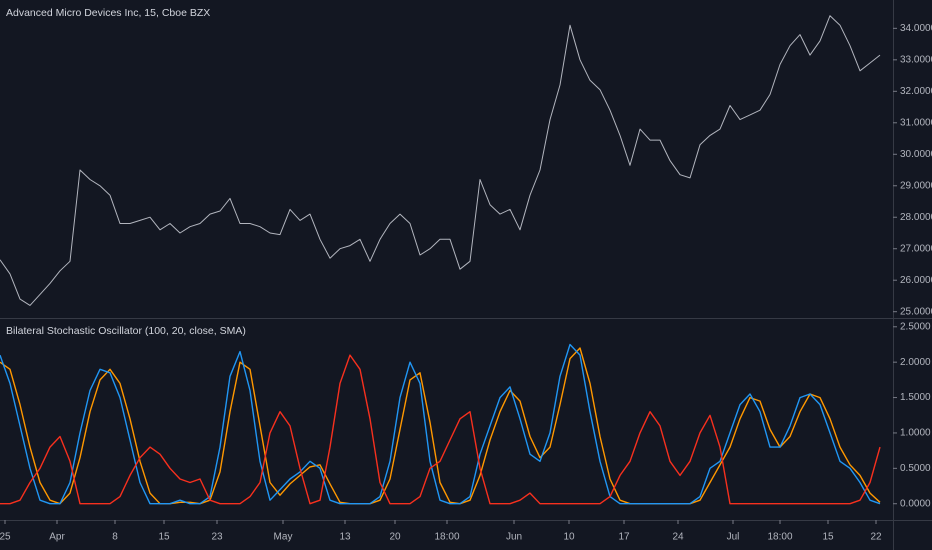 This screenshot has height=550, width=932. Describe the element at coordinates (916, 185) in the screenshot. I see `y-tick-label: 29.0000` at that location.